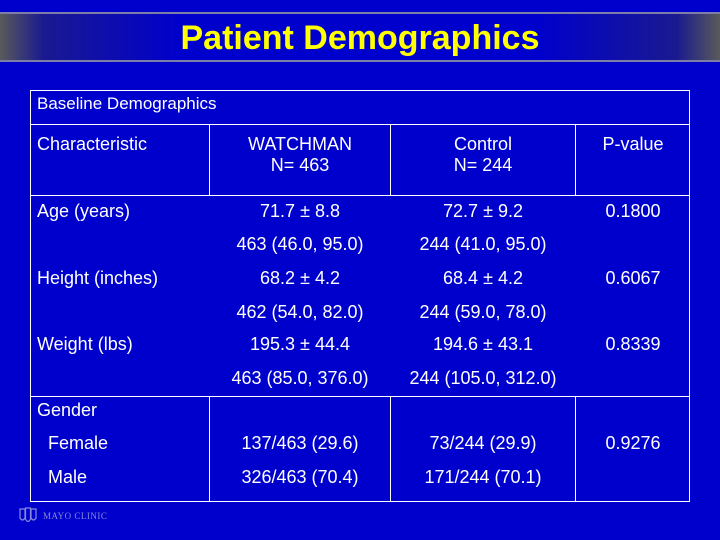 This screenshot has height=540, width=720. What do you see at coordinates (300, 312) in the screenshot?
I see `height-watchman-range: 462 (54.0, 82.0)` at bounding box center [300, 312].